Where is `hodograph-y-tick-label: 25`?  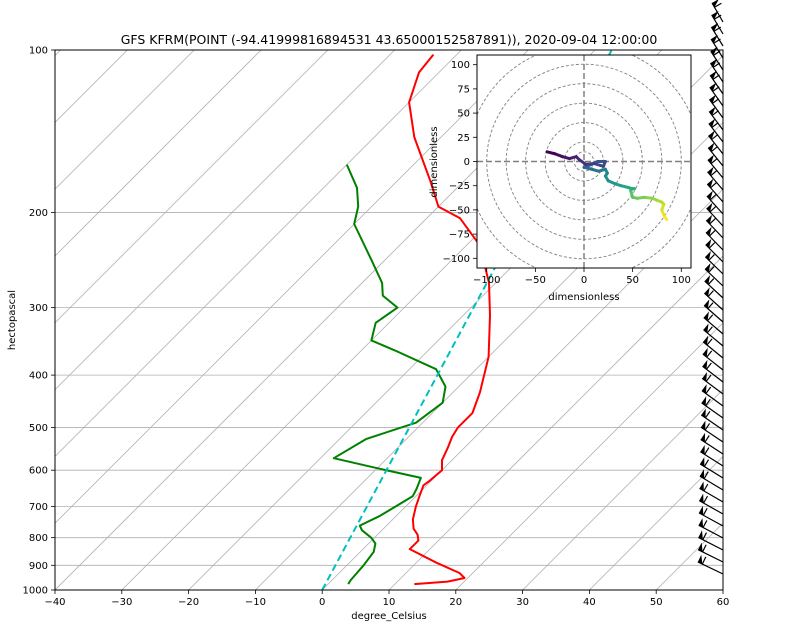 hodograph-y-tick-label: 25 is located at coordinates (463, 138).